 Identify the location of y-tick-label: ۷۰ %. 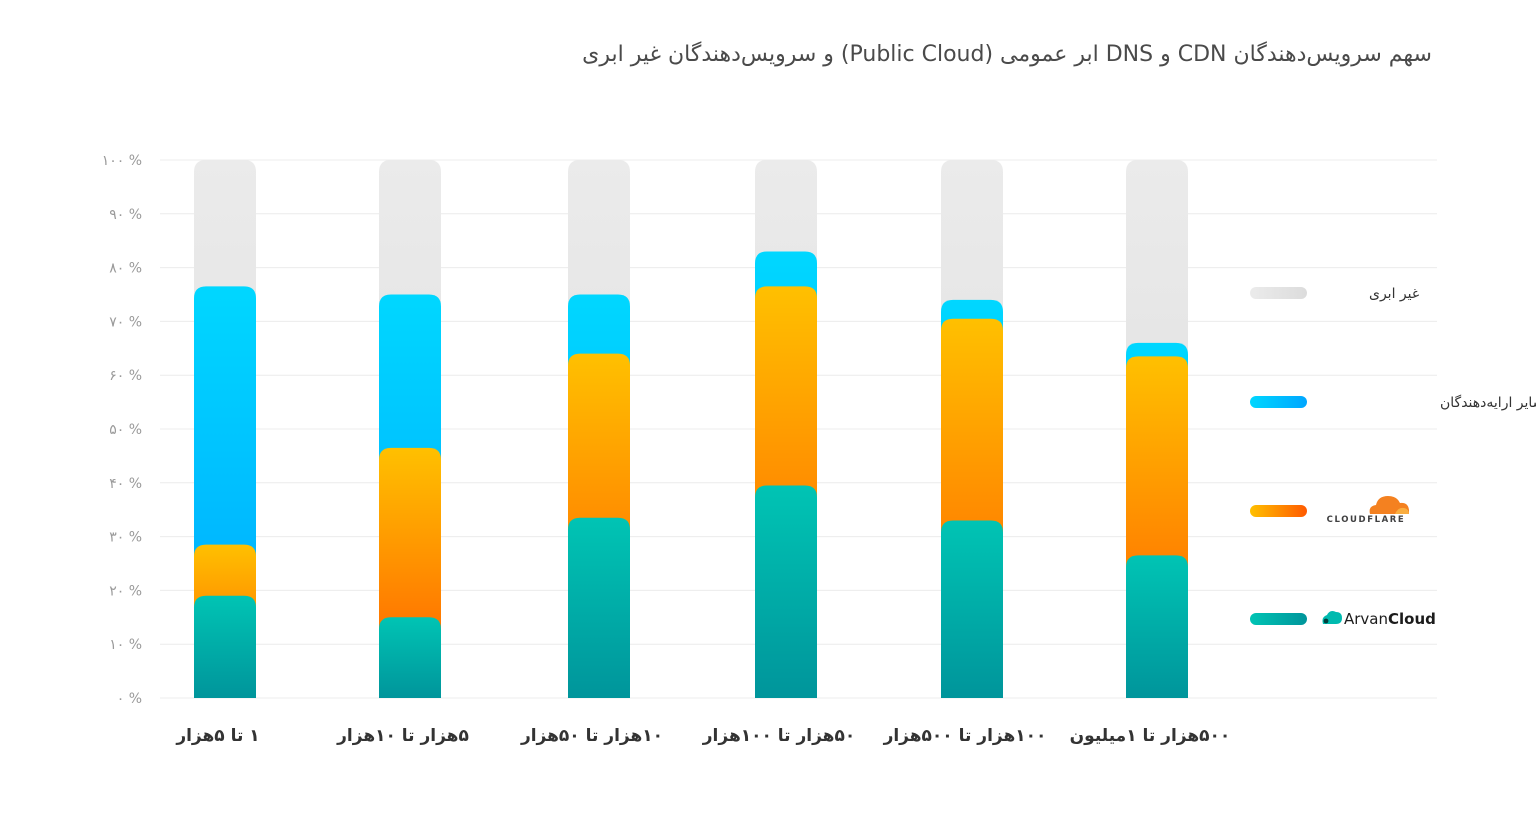
(125, 322).